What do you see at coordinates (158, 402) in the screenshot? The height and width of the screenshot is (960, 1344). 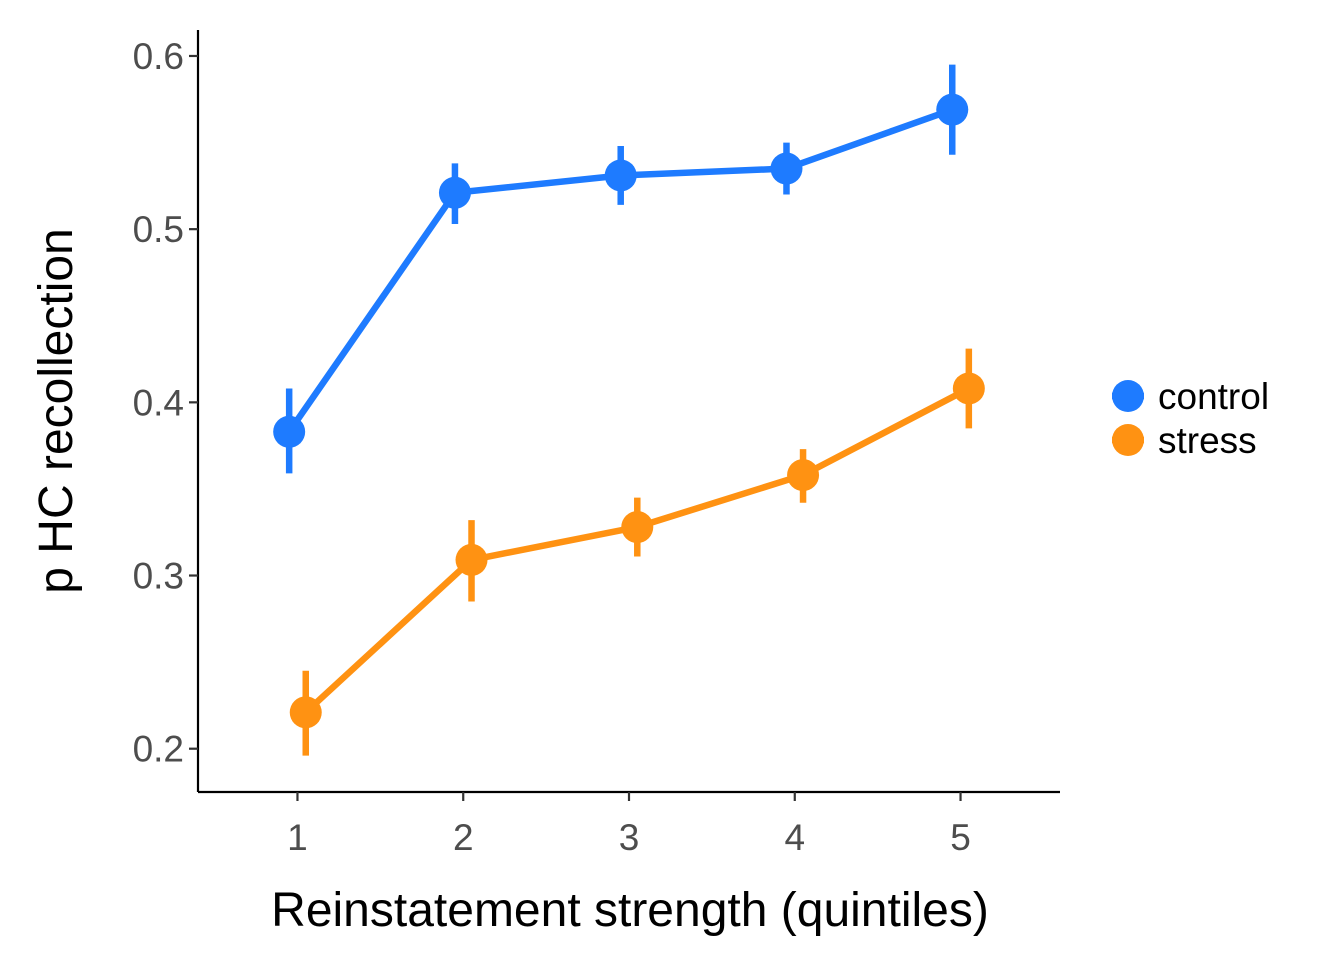 I see `y-tick-label: 0.4` at bounding box center [158, 402].